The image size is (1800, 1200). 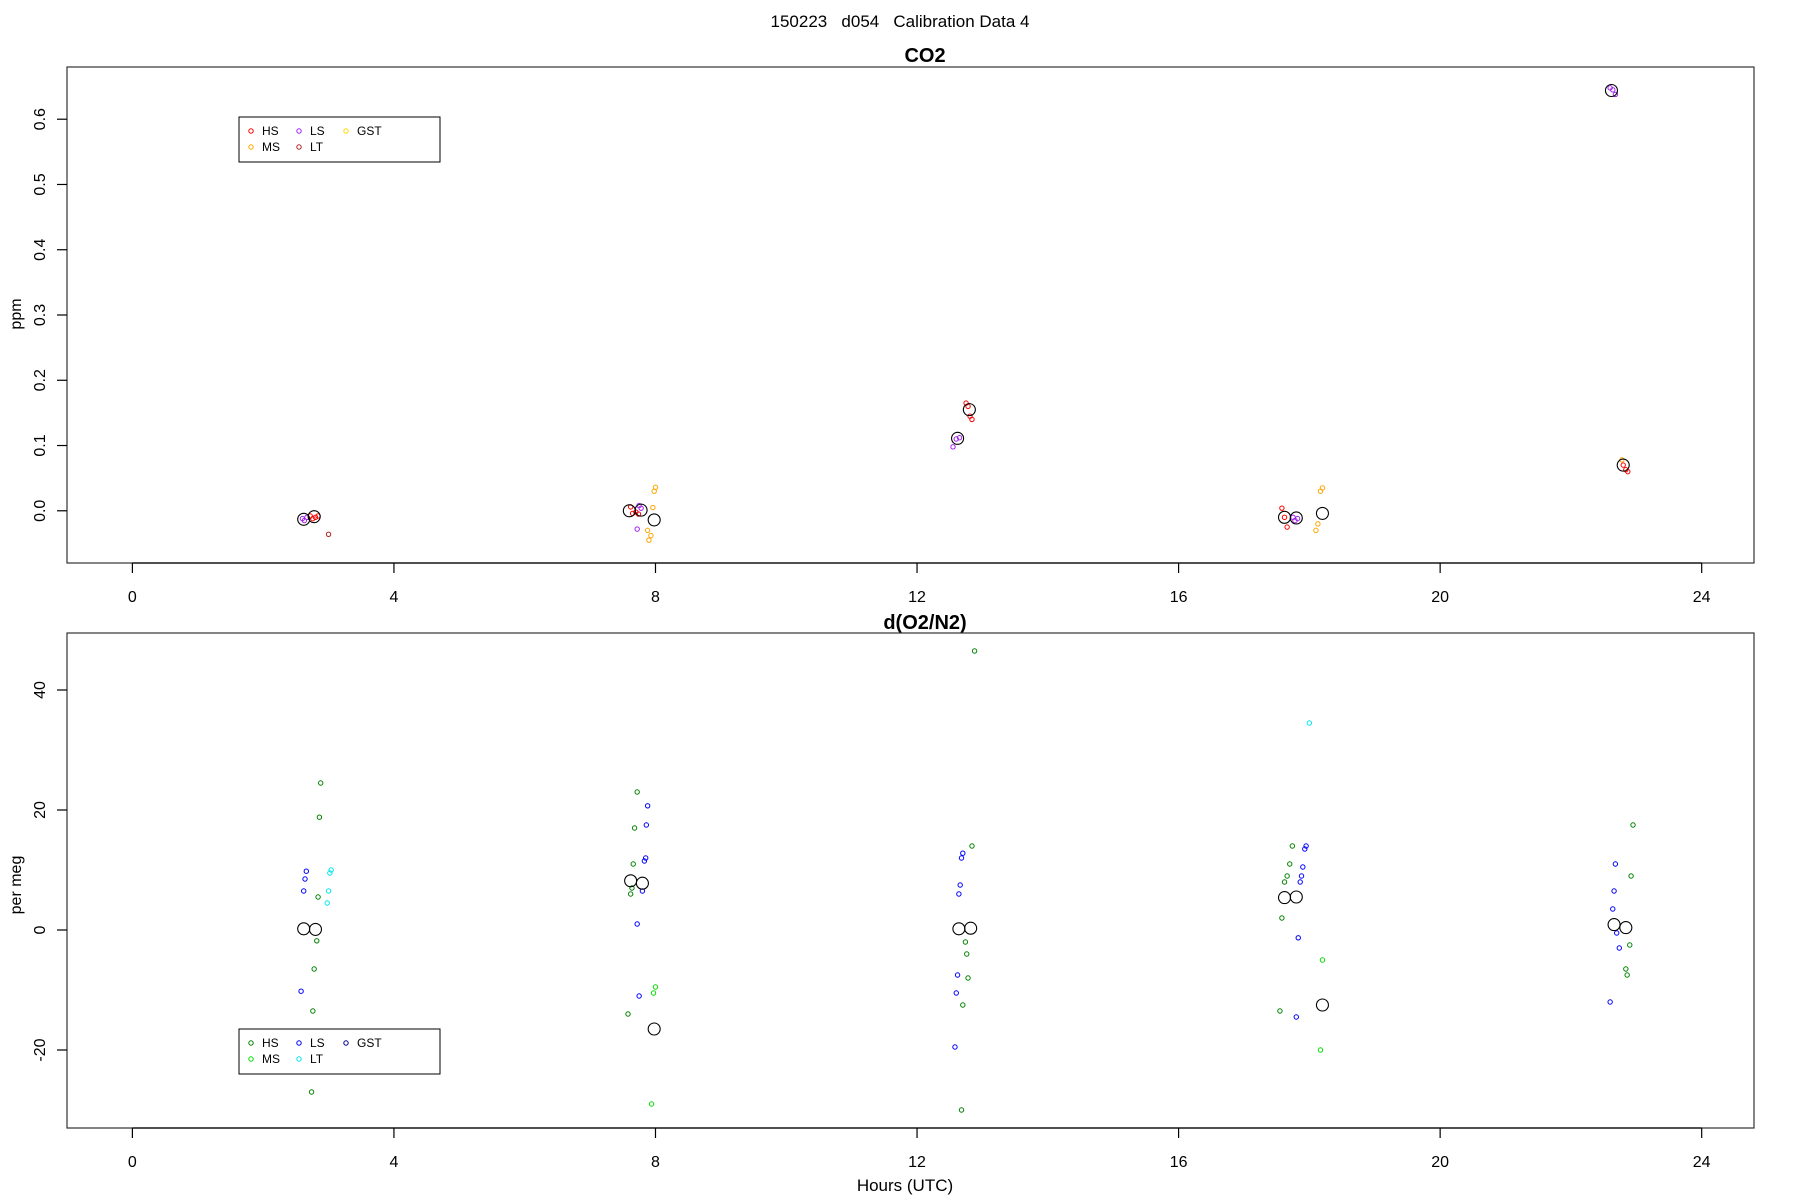 What do you see at coordinates (40, 929) in the screenshot?
I see `o2n2-y-tick-label: 0` at bounding box center [40, 929].